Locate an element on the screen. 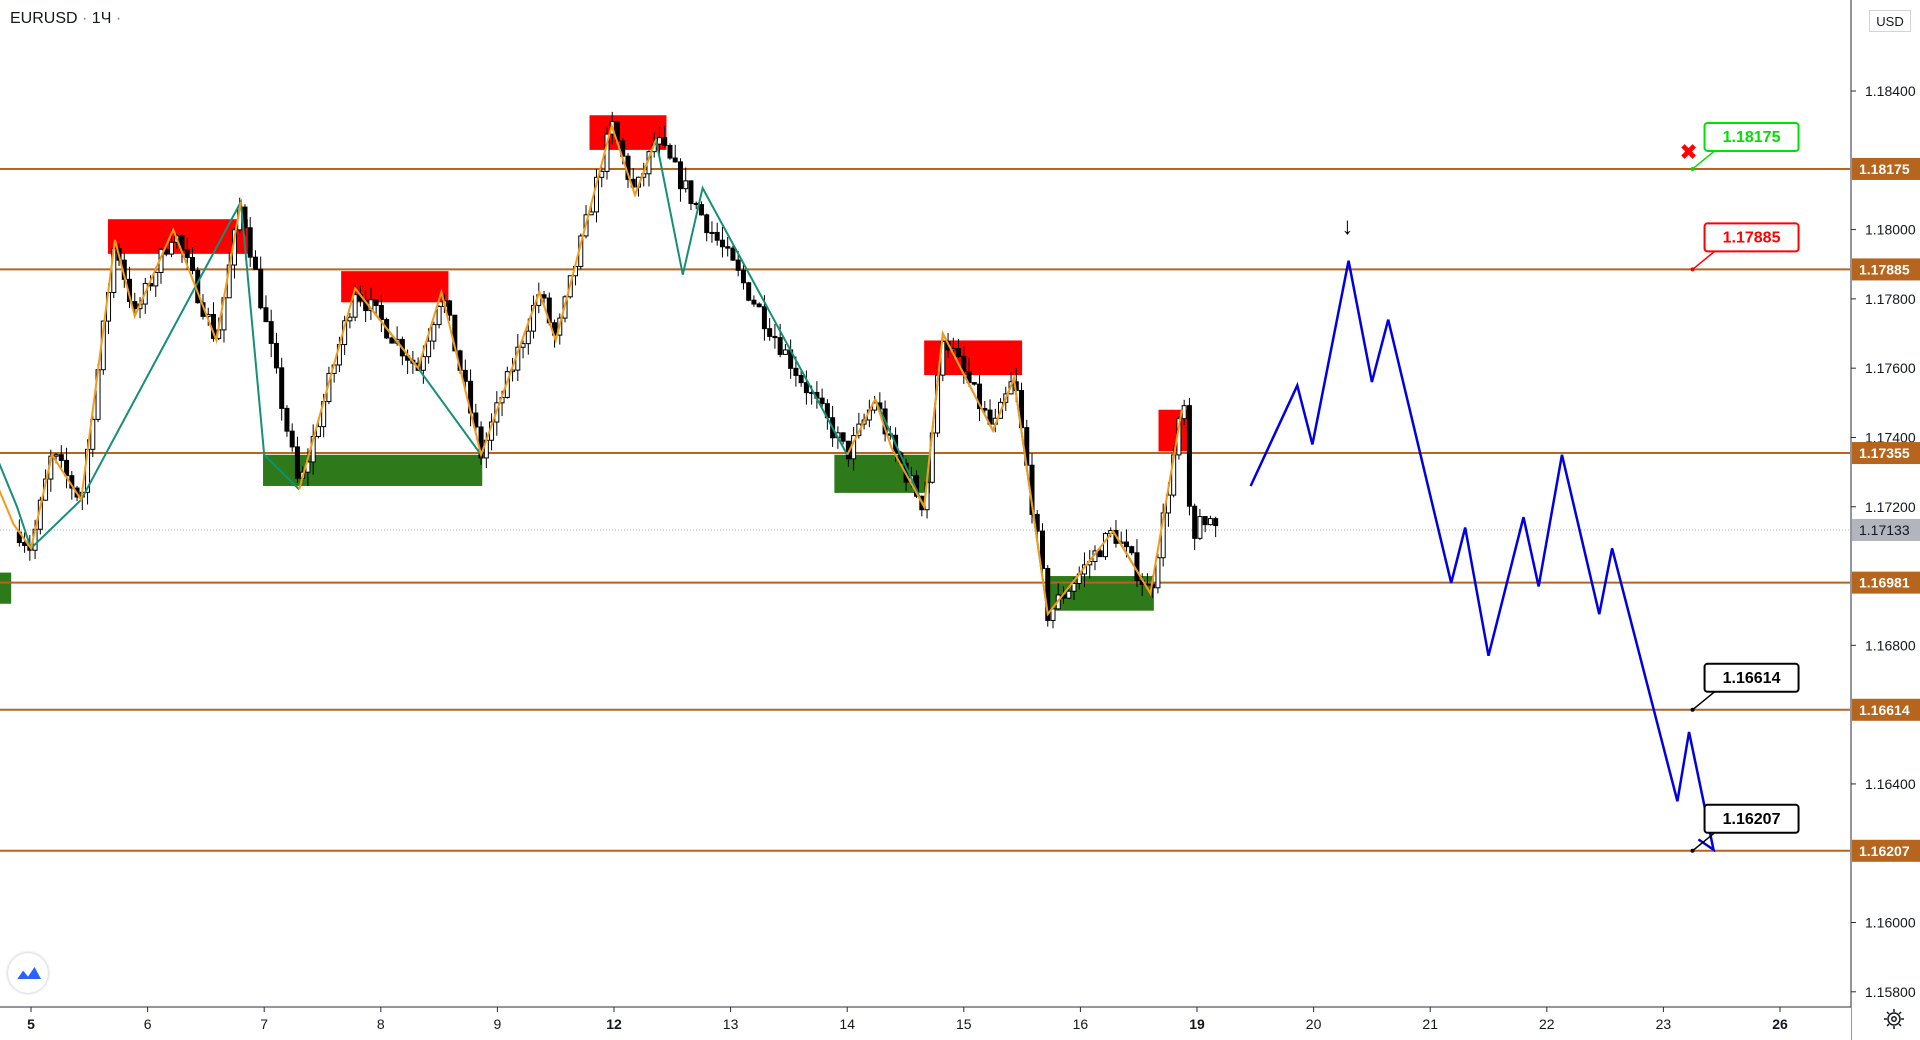 The width and height of the screenshot is (1920, 1040). tradingview-logo-icon is located at coordinates (28, 973).